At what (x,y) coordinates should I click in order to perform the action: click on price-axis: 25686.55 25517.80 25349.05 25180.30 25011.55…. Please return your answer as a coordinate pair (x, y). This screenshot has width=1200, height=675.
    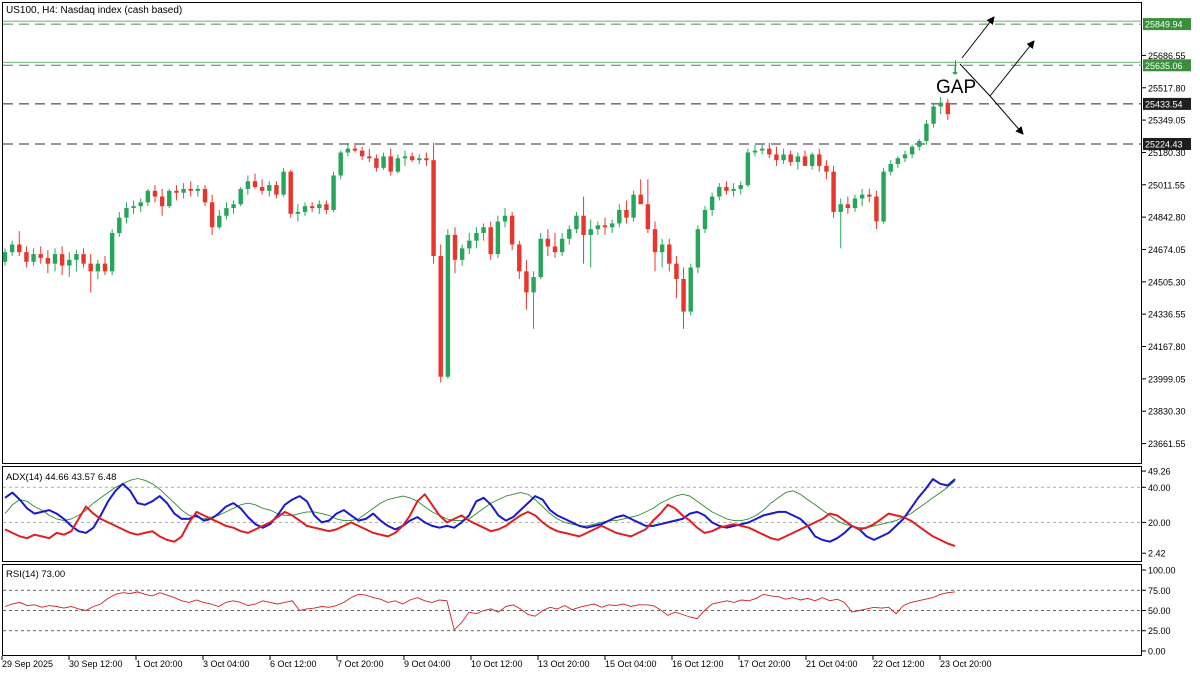
    Looking at the image, I should click on (1164, 250).